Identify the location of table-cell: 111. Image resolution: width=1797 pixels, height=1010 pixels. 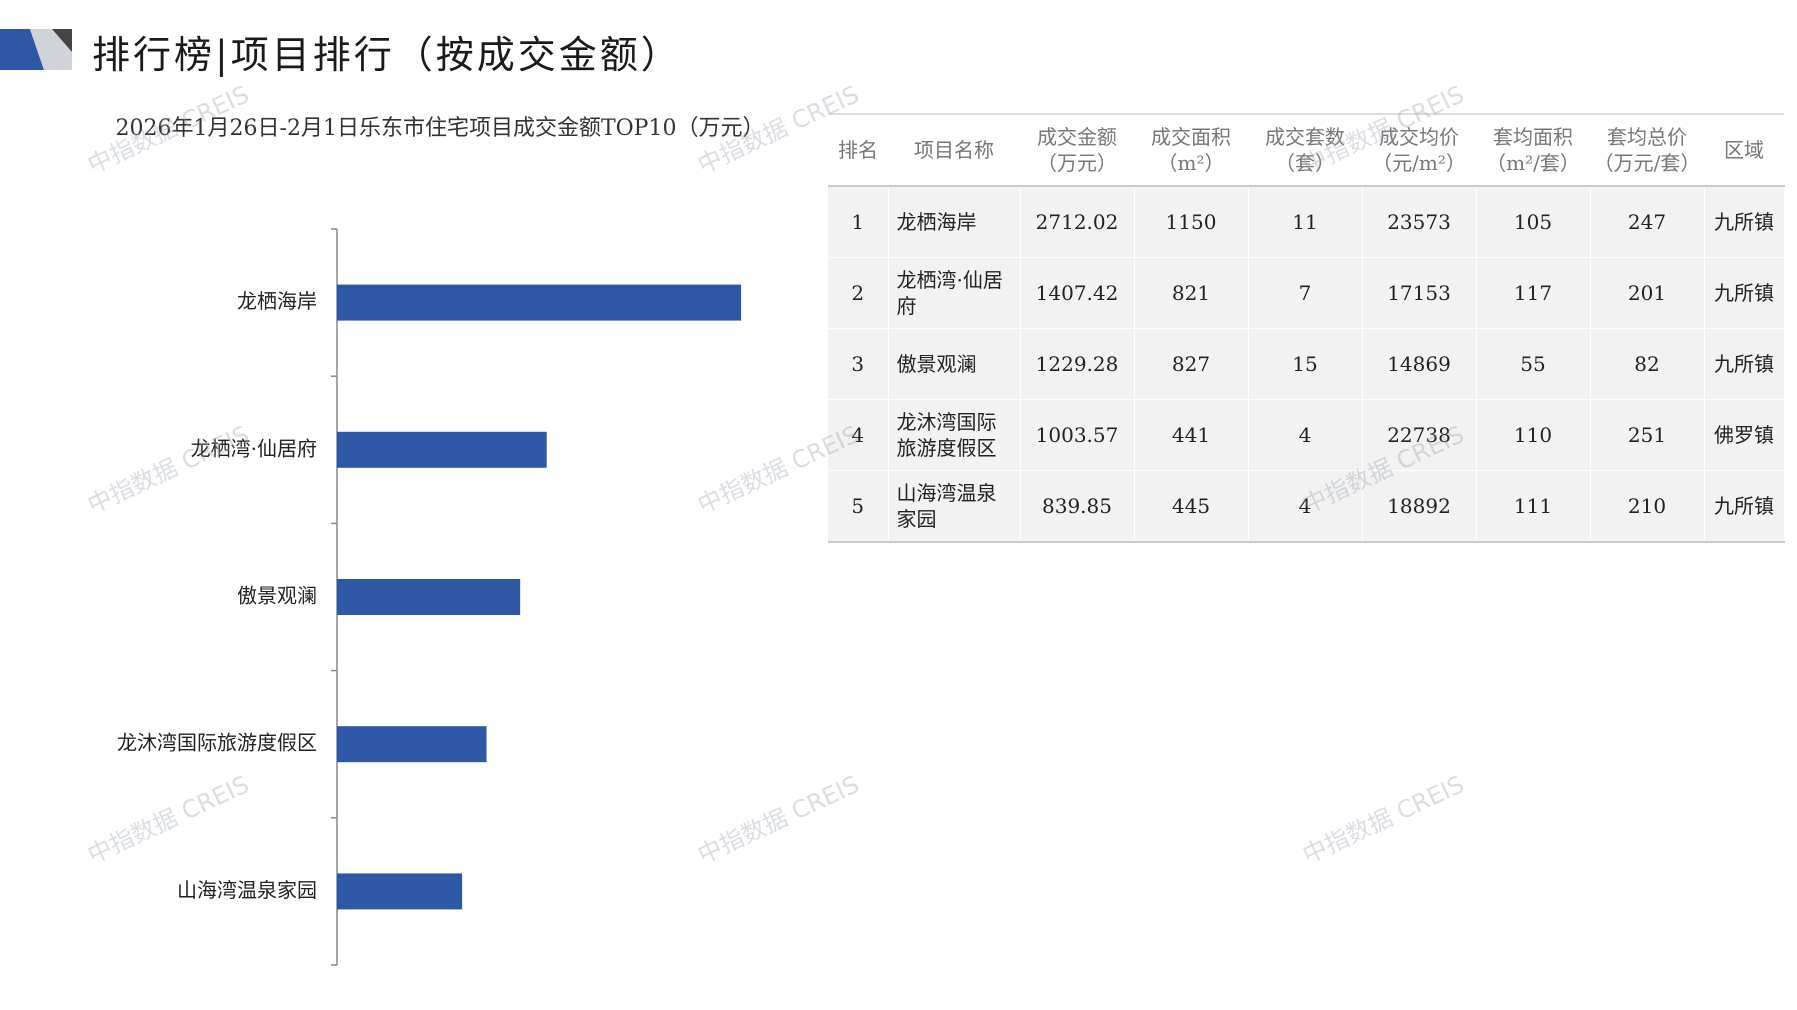
(1533, 506).